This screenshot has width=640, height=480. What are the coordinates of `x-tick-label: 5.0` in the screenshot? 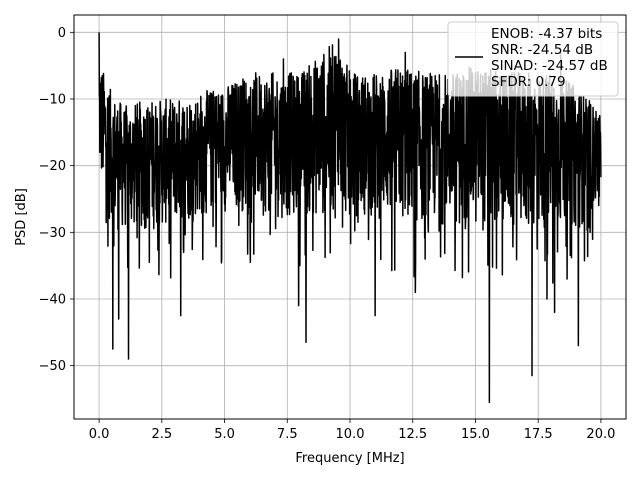 It's located at (224, 434).